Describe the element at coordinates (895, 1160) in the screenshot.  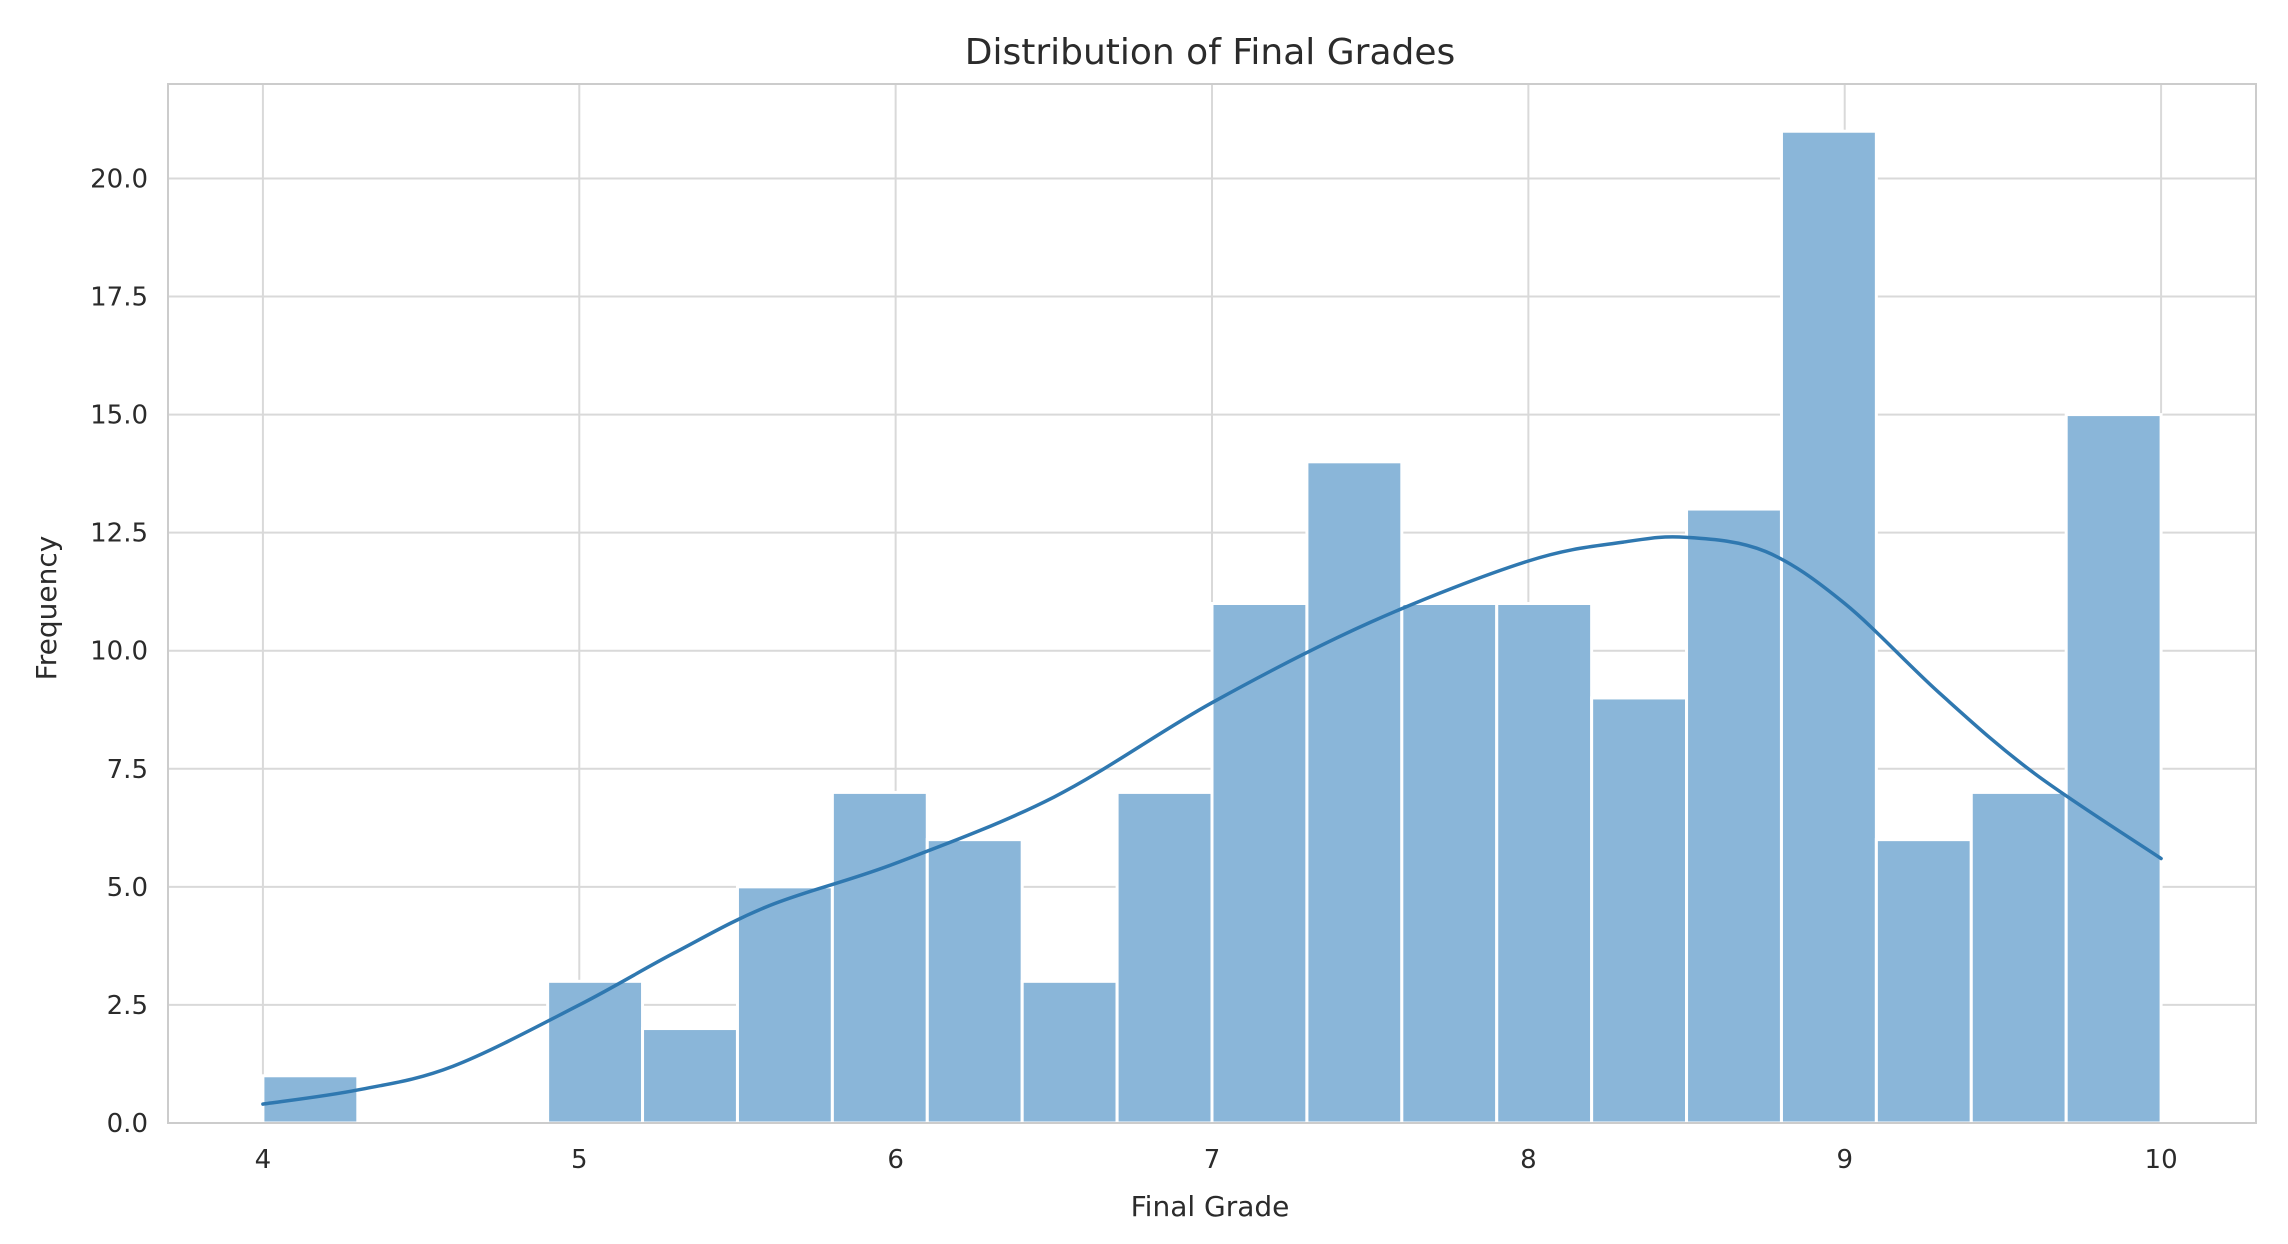
I see `x-tick-label: 6` at that location.